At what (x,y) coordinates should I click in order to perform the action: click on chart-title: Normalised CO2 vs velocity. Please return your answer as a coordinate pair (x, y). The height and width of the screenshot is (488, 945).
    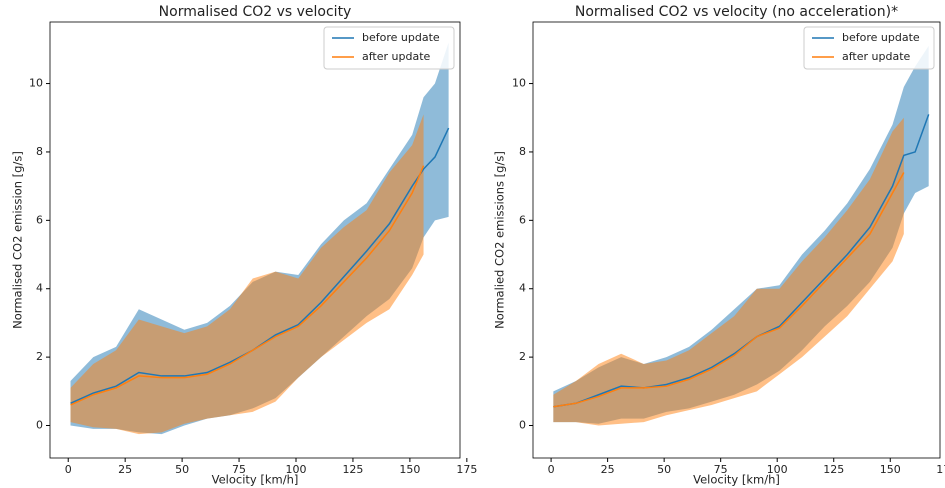
    Looking at the image, I should click on (255, 12).